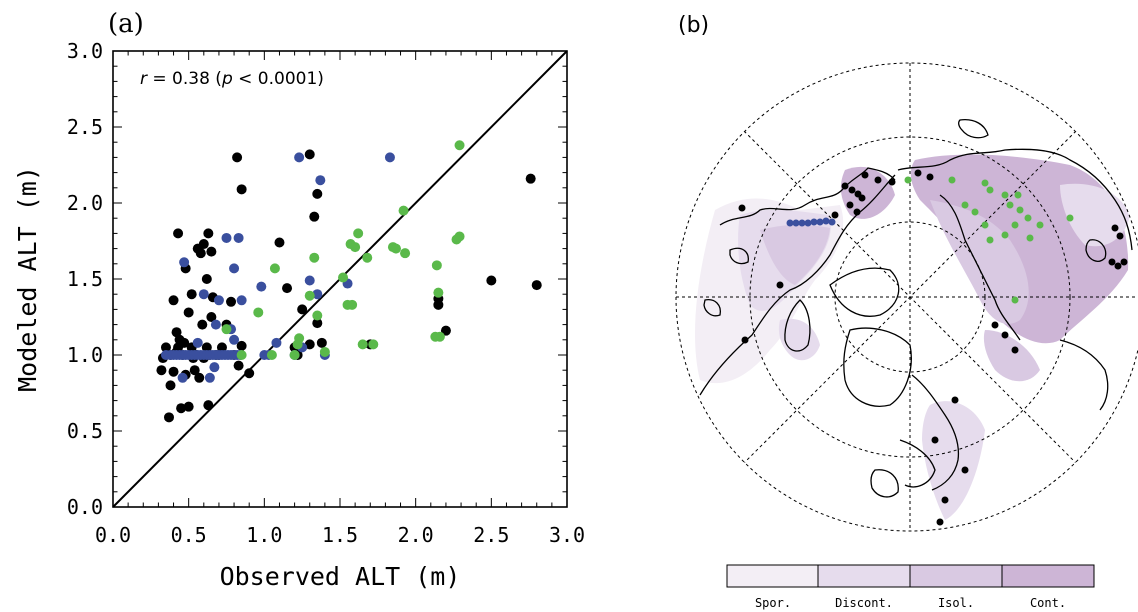 This screenshot has height=612, width=1138. I want to click on x-tick-label: 0.0, so click(113, 535).